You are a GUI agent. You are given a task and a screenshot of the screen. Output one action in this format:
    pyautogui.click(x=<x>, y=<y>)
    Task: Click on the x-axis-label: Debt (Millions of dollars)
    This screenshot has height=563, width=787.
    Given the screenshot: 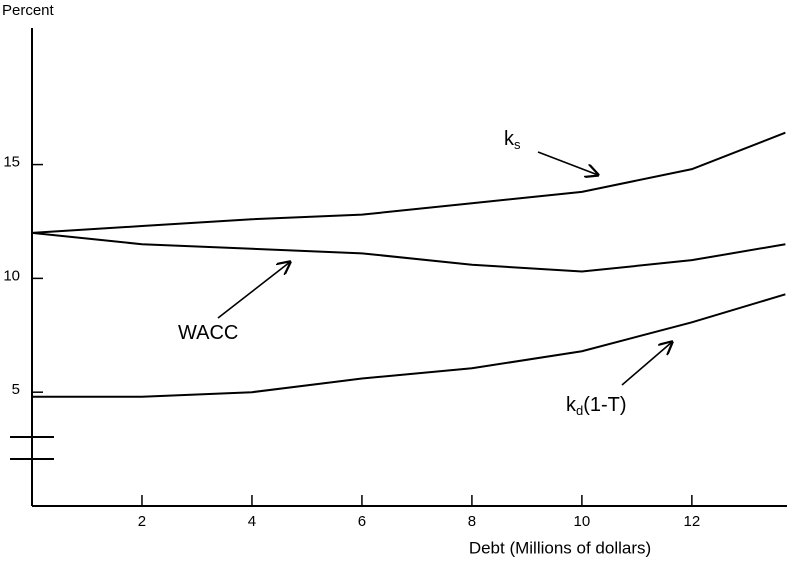 What is the action you would take?
    pyautogui.click(x=560, y=547)
    